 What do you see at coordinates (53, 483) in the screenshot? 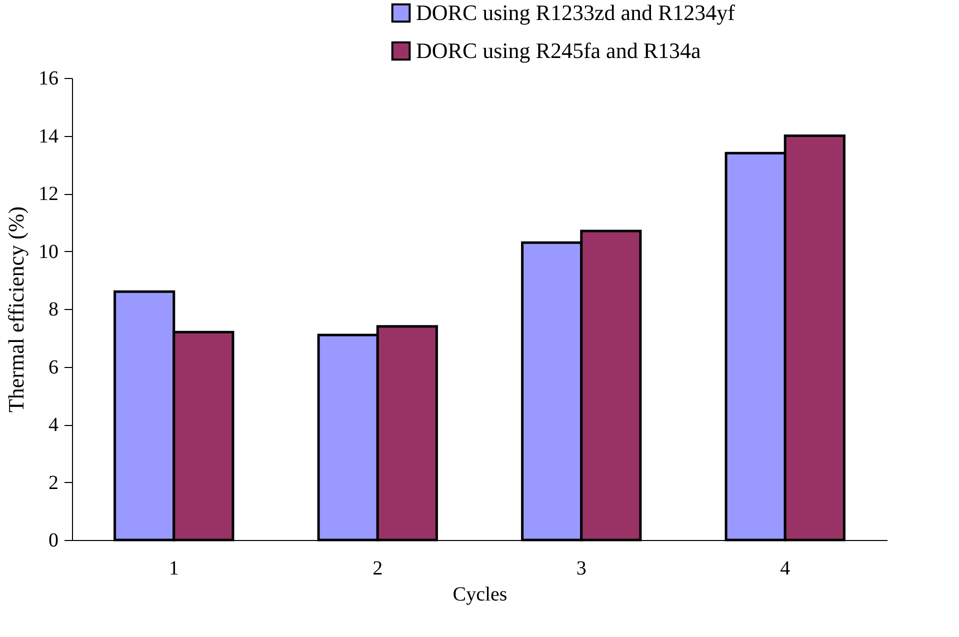
I see `y-tick-label: 2` at bounding box center [53, 483].